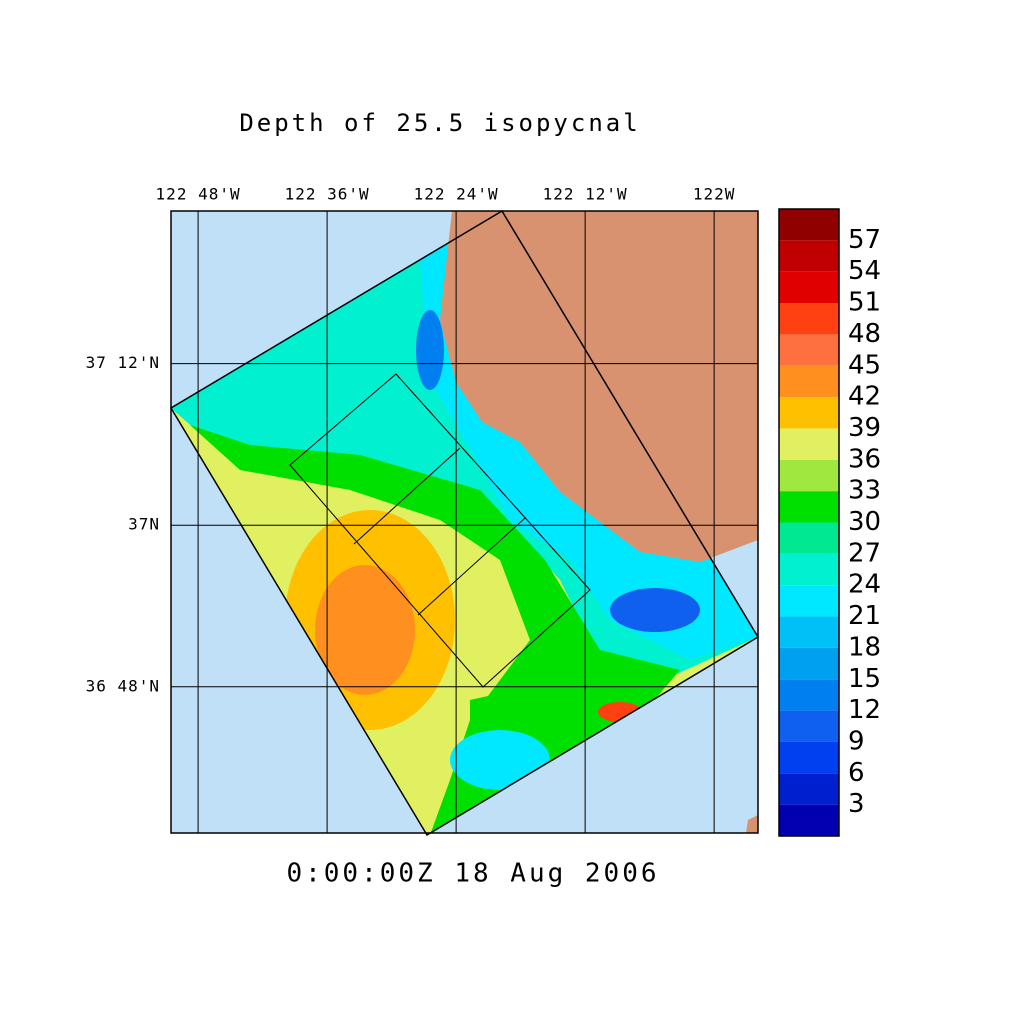 Image resolution: width=1024 pixels, height=1024 pixels. Describe the element at coordinates (864, 365) in the screenshot. I see `colorbar-label: 45` at that location.